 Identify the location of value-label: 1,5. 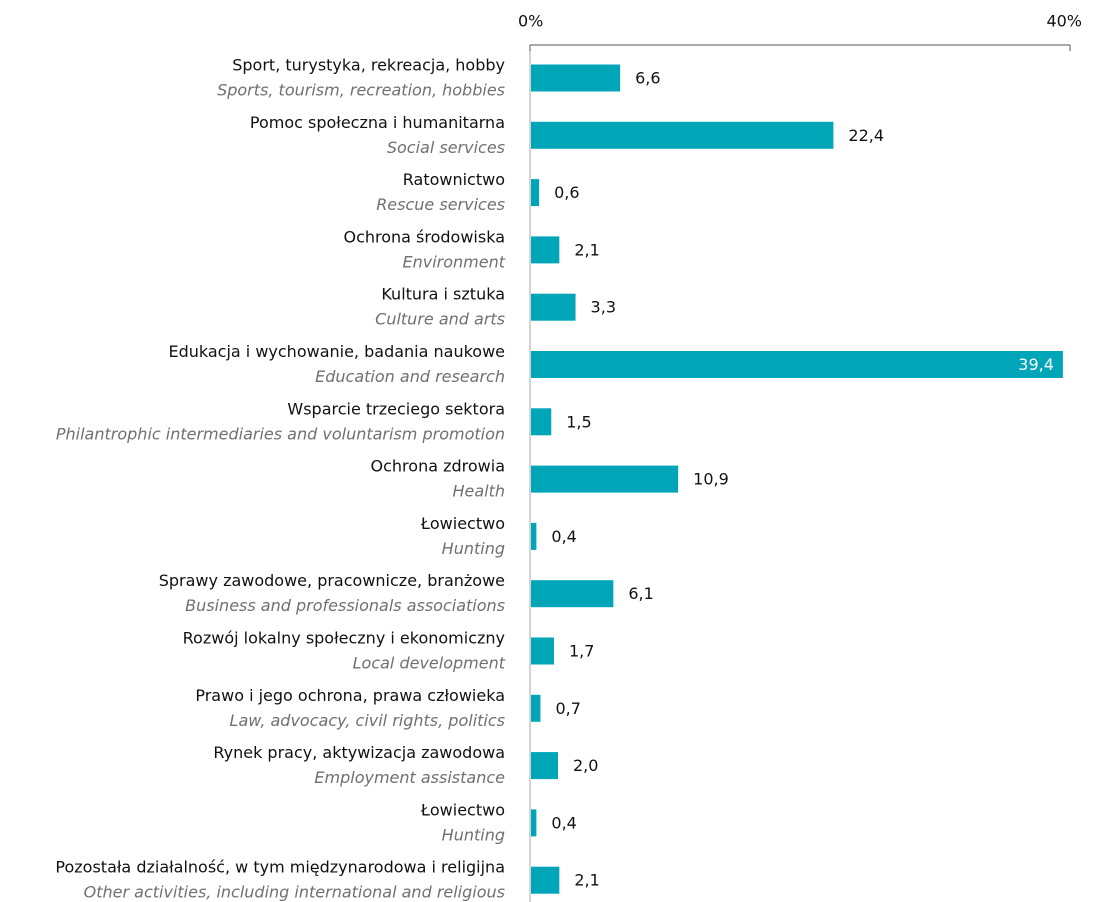
(578, 421).